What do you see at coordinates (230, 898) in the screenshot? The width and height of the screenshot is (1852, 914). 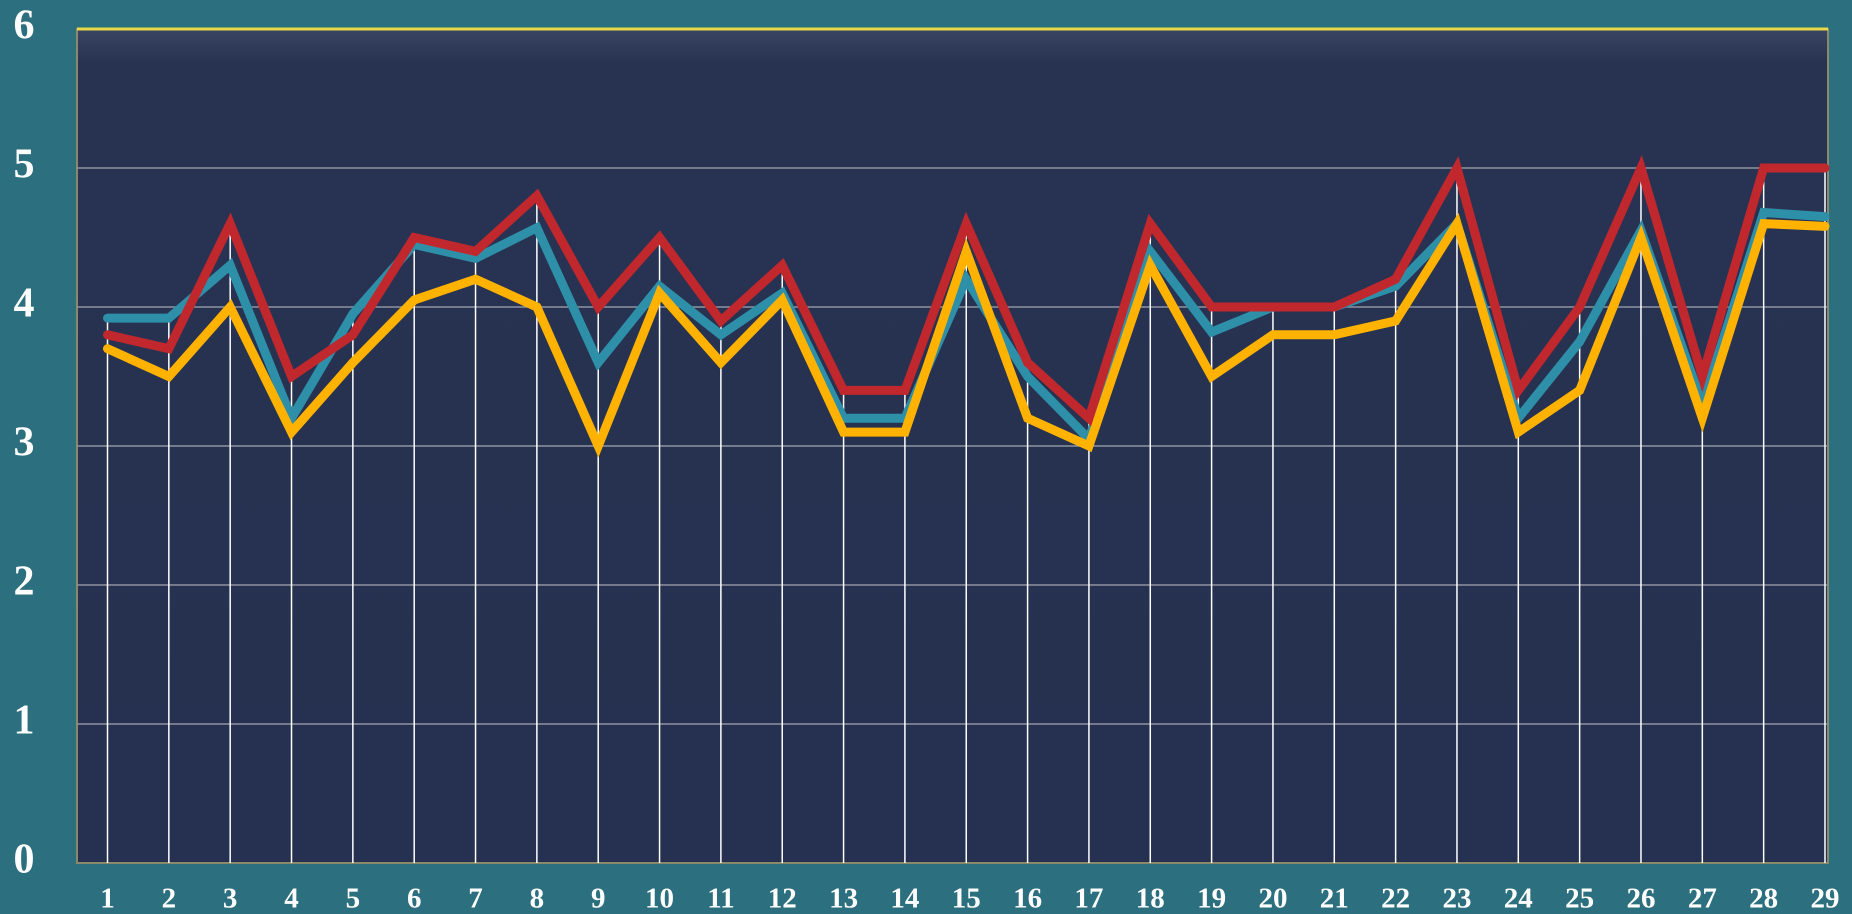 I see `x-tick-label: 3` at bounding box center [230, 898].